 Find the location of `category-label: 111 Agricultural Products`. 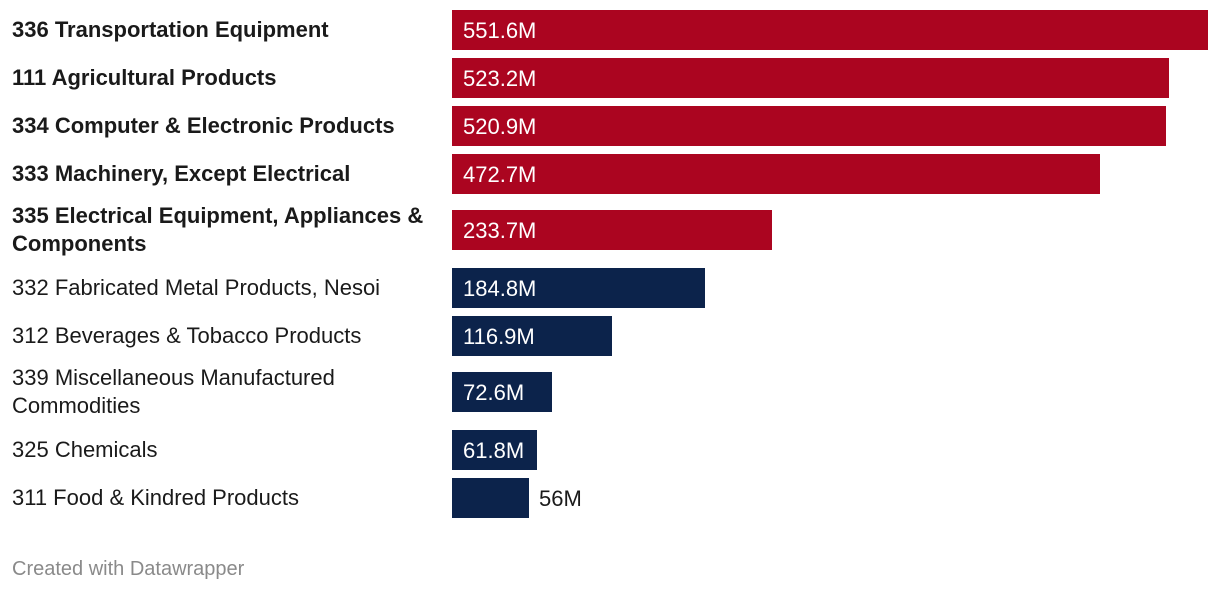

category-label: 111 Agricultural Products is located at coordinates (144, 77).